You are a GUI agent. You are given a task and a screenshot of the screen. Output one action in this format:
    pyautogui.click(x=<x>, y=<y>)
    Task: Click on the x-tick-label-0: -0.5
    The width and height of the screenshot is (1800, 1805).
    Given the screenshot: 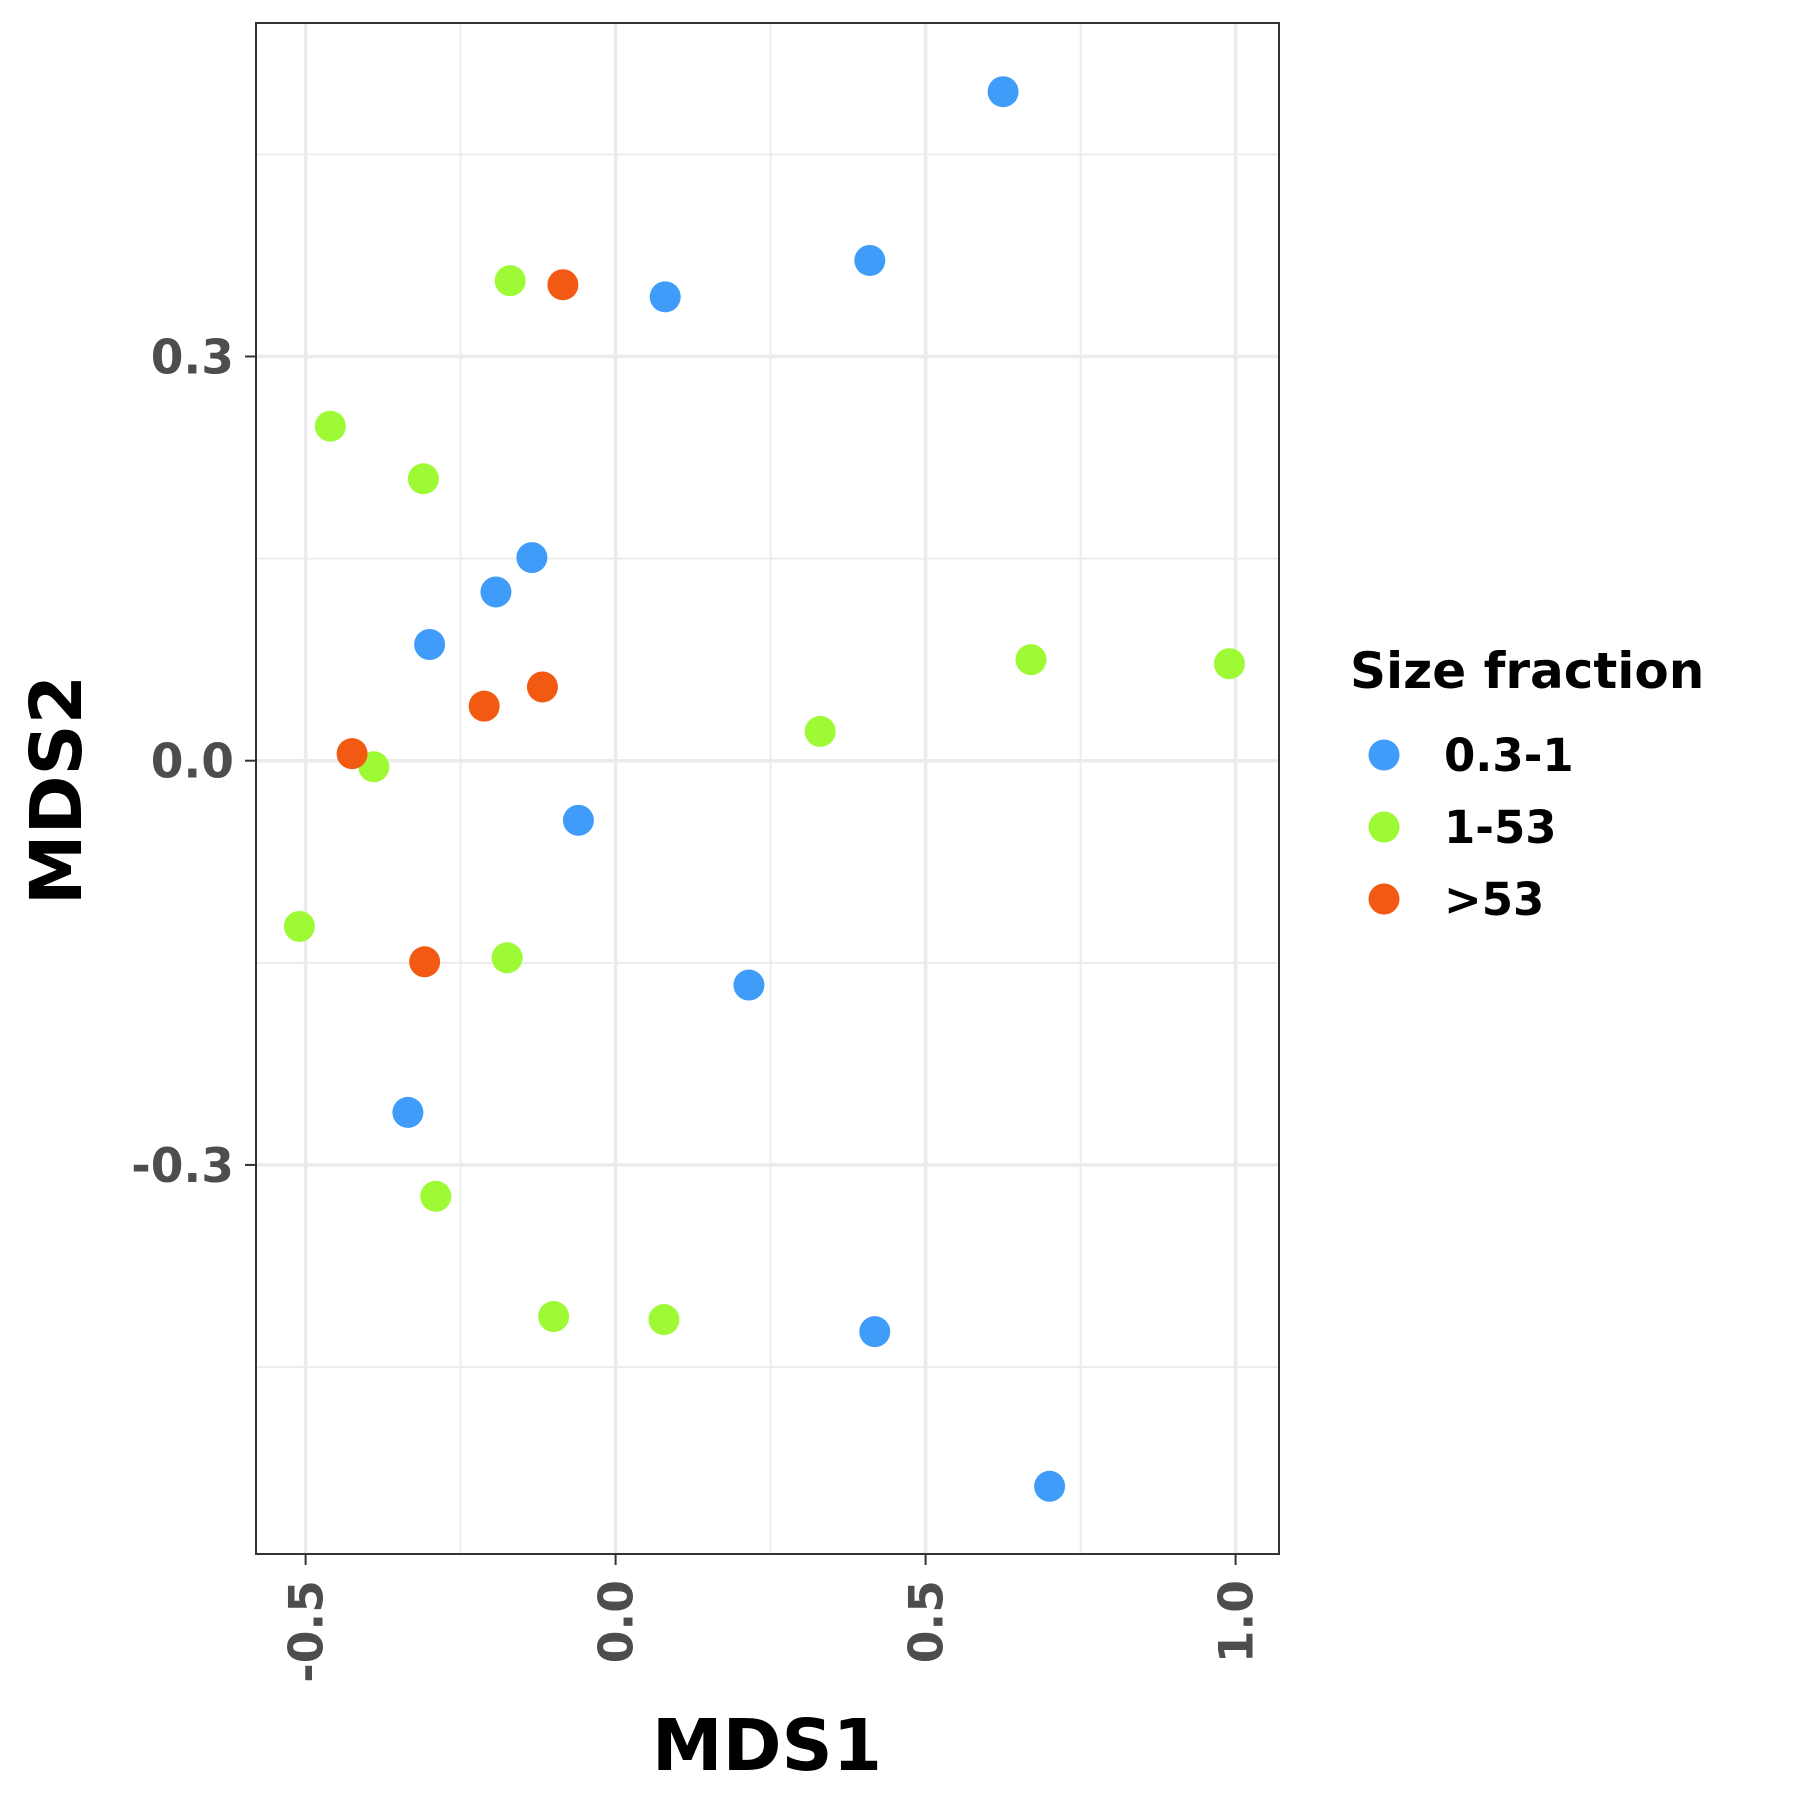 What is the action you would take?
    pyautogui.click(x=307, y=1631)
    